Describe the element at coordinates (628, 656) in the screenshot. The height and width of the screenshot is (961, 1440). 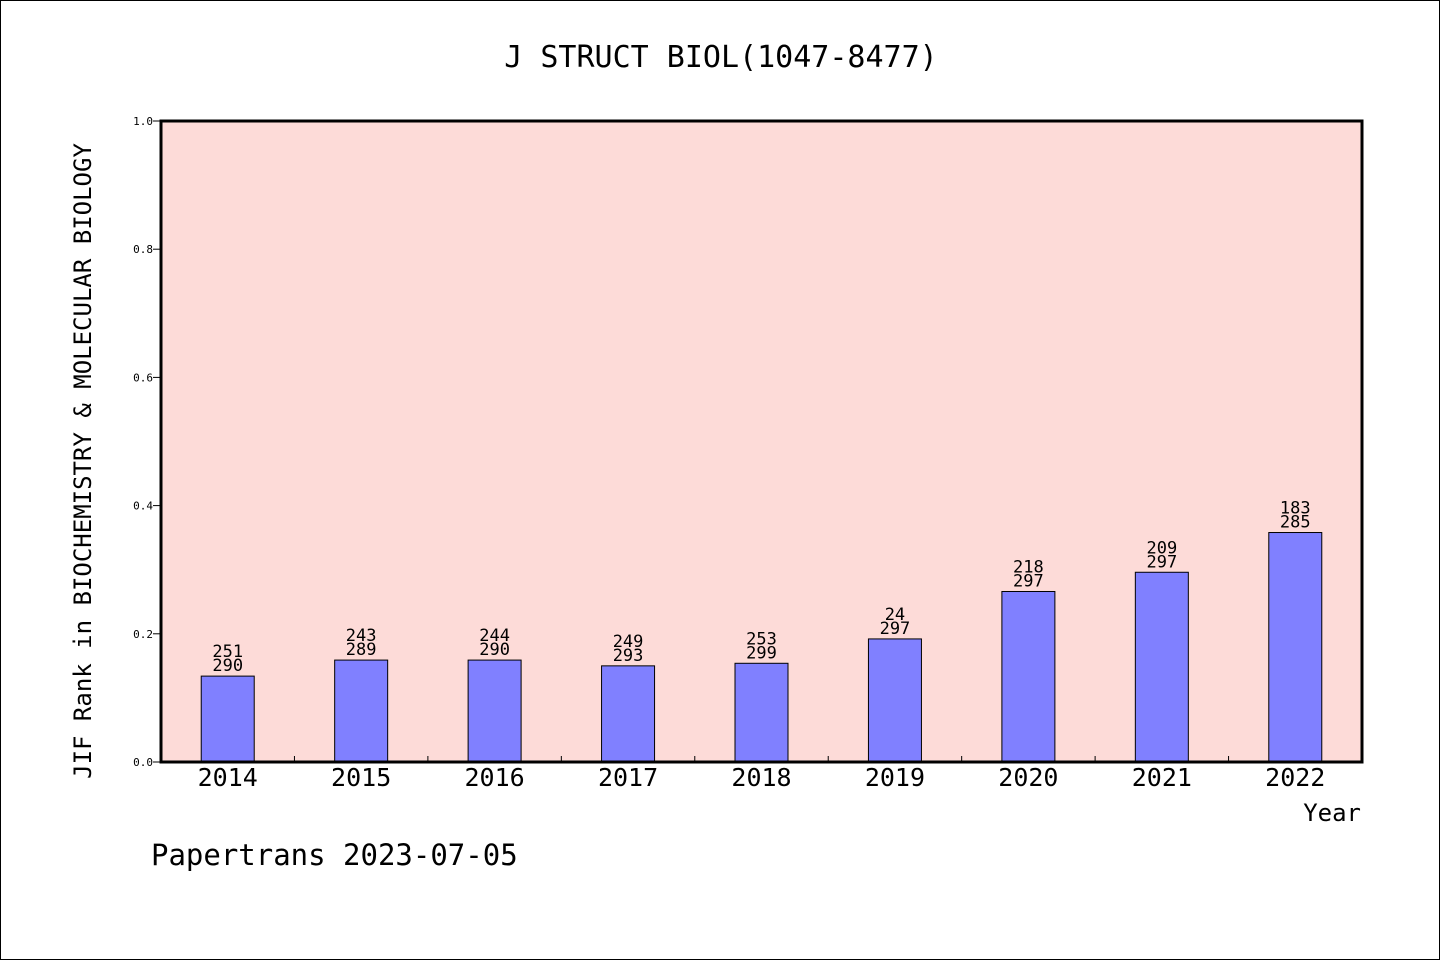
I see `bar-label-bottom: 293` at that location.